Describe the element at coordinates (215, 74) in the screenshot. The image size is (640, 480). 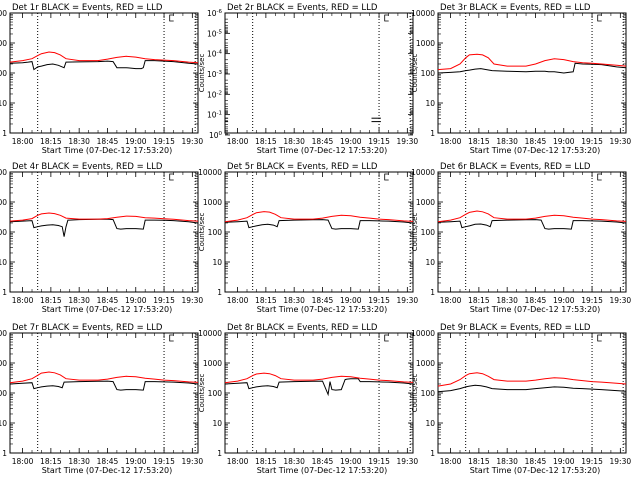
I see `y-tick-label: 10-3` at that location.